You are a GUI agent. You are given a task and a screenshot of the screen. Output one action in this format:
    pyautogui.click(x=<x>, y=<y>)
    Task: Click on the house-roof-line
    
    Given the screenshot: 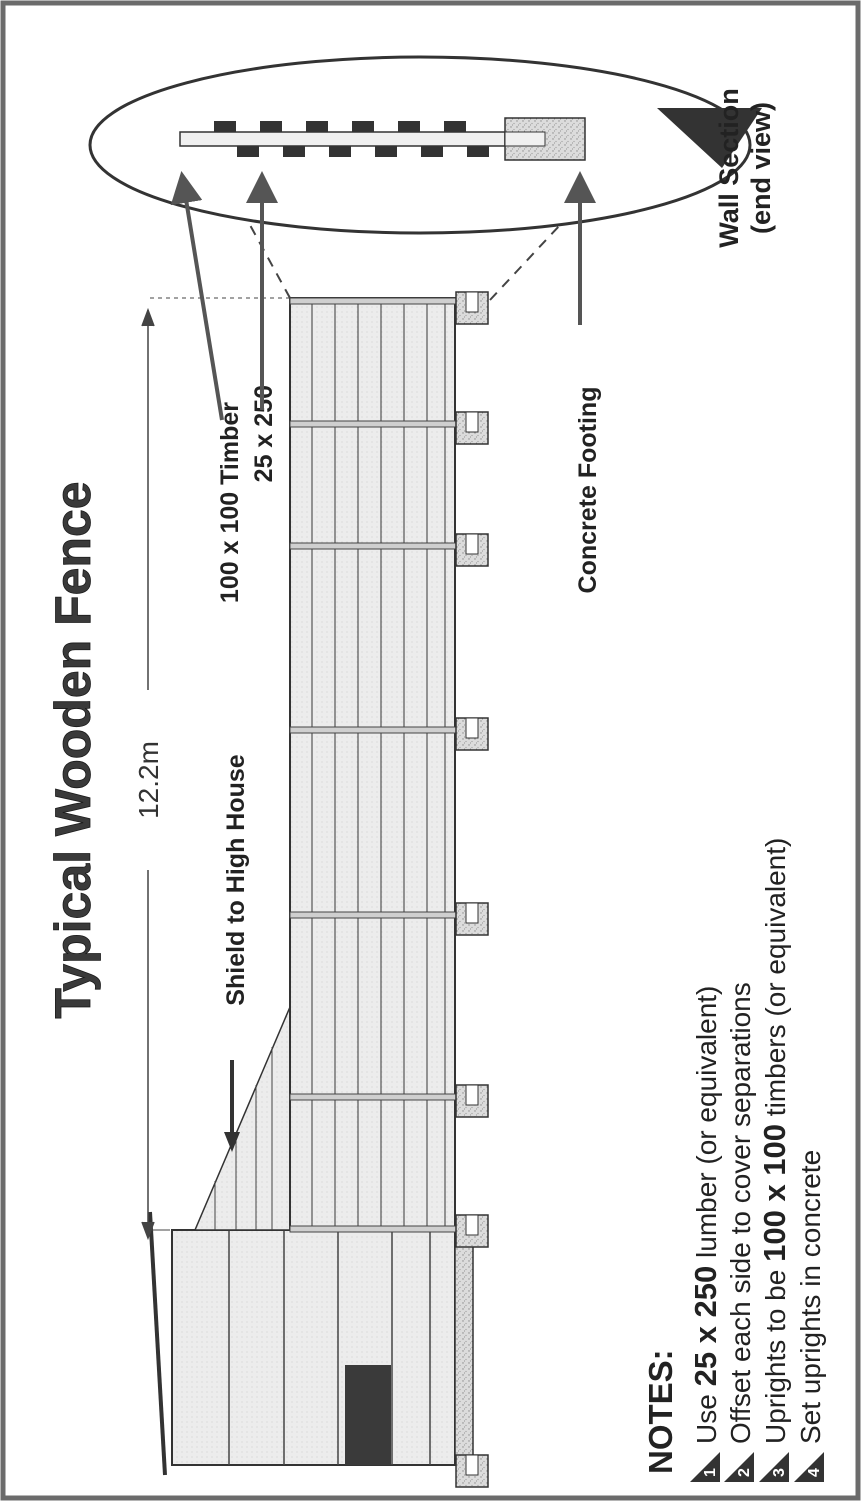 What is the action you would take?
    pyautogui.click(x=157, y=1343)
    